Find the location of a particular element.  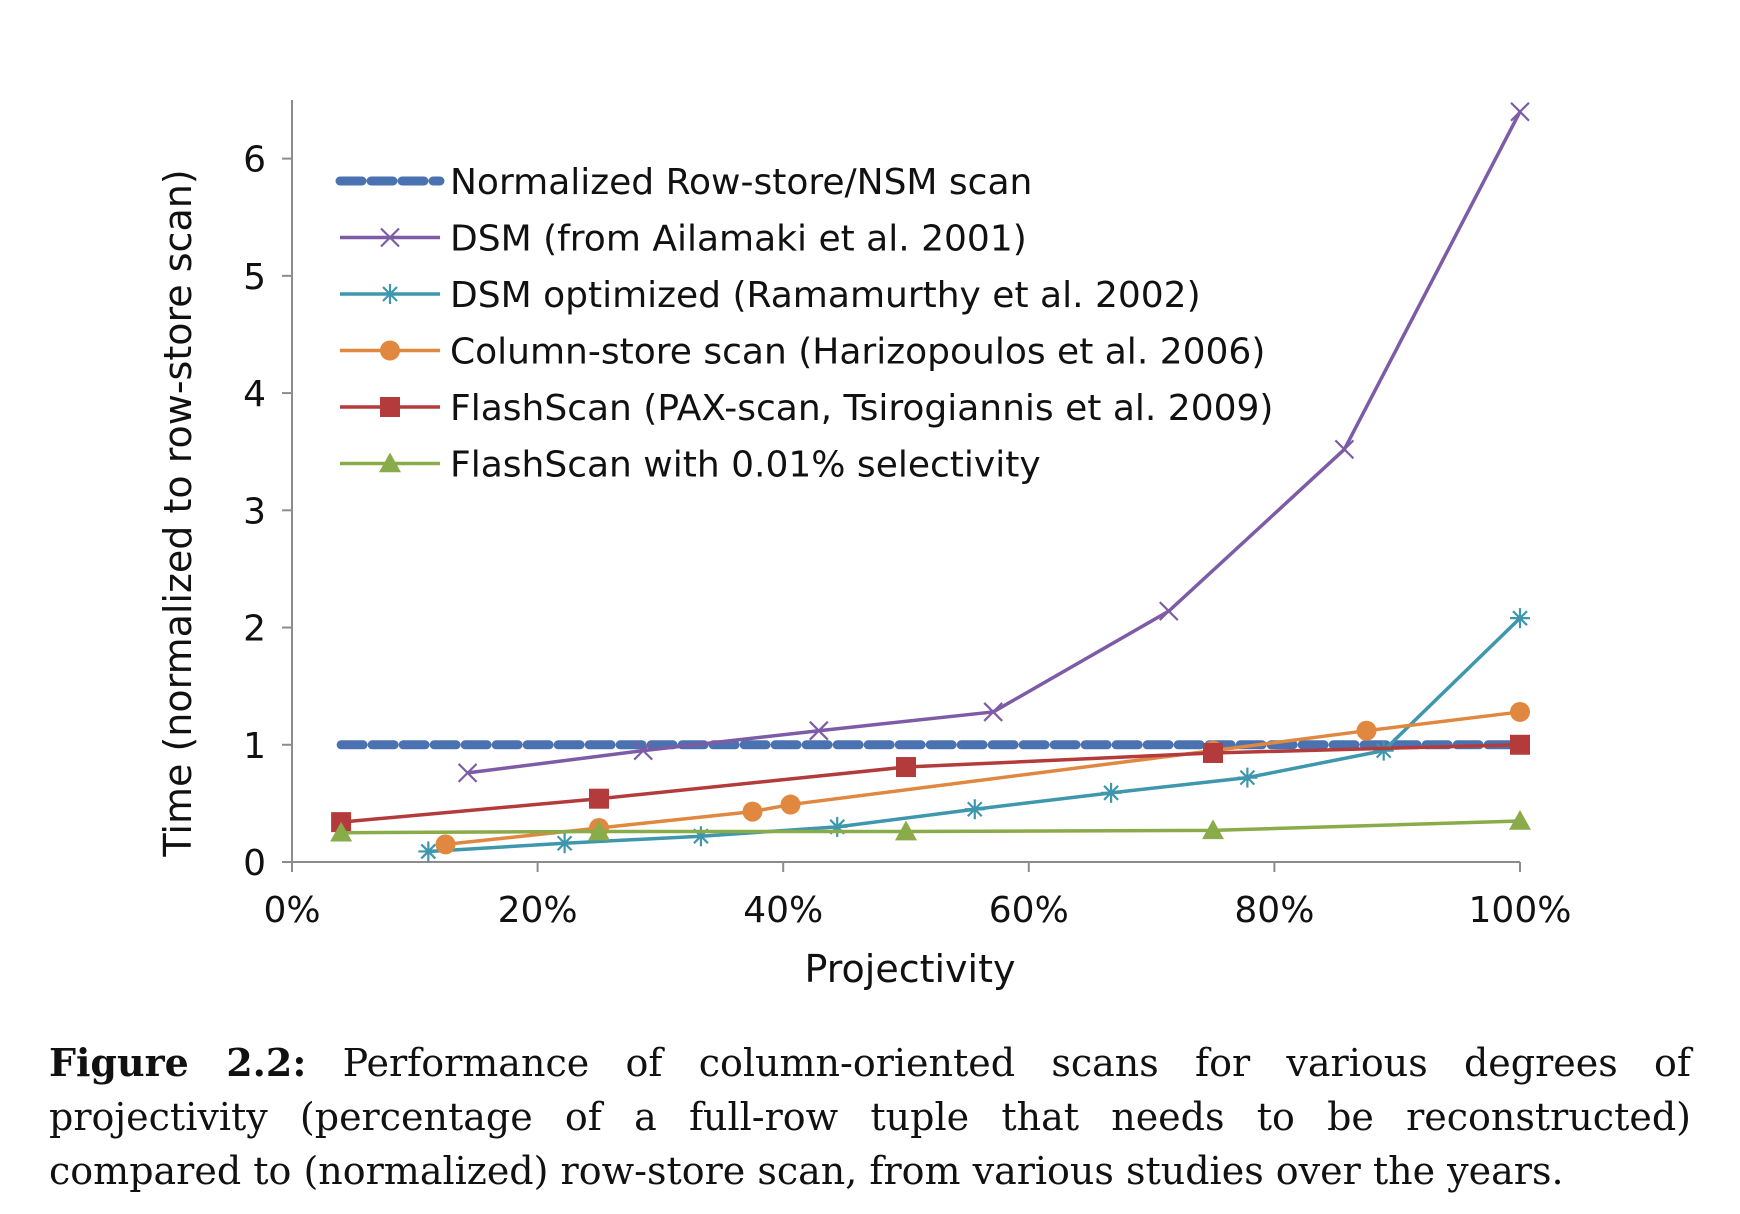

x-tick-label: 100% is located at coordinates (1520, 910).